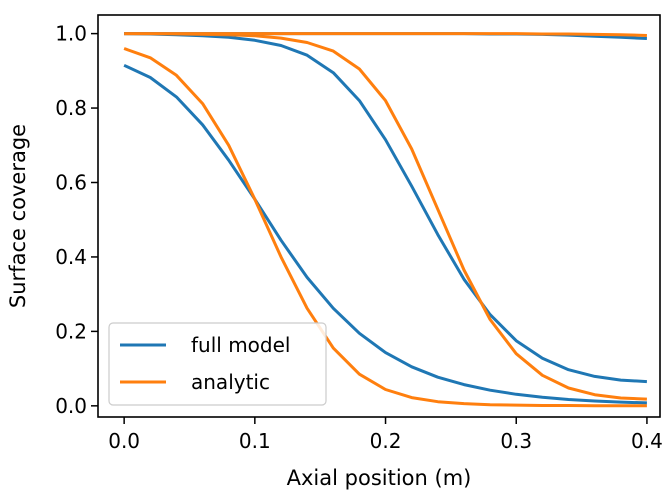  What do you see at coordinates (71, 183) in the screenshot?
I see `y-tick-label: 0.6` at bounding box center [71, 183].